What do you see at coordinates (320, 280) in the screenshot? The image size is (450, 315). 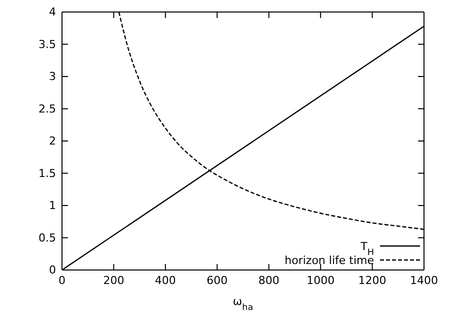 I see `x-tick-label: 1000` at bounding box center [320, 280].